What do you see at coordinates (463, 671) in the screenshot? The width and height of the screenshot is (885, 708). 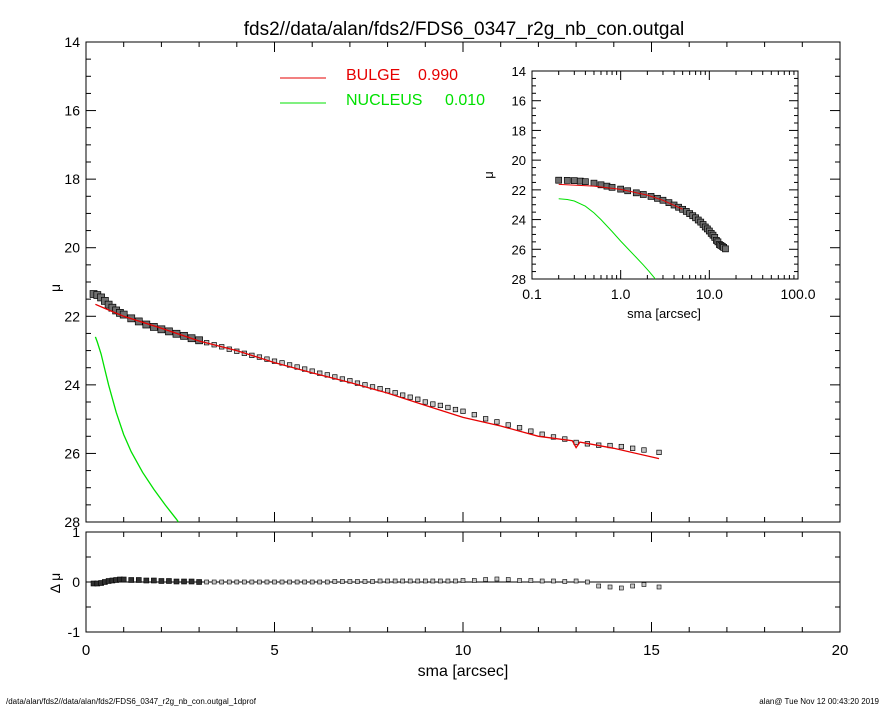 I see `x-axis-label: sma [arcsec]` at bounding box center [463, 671].